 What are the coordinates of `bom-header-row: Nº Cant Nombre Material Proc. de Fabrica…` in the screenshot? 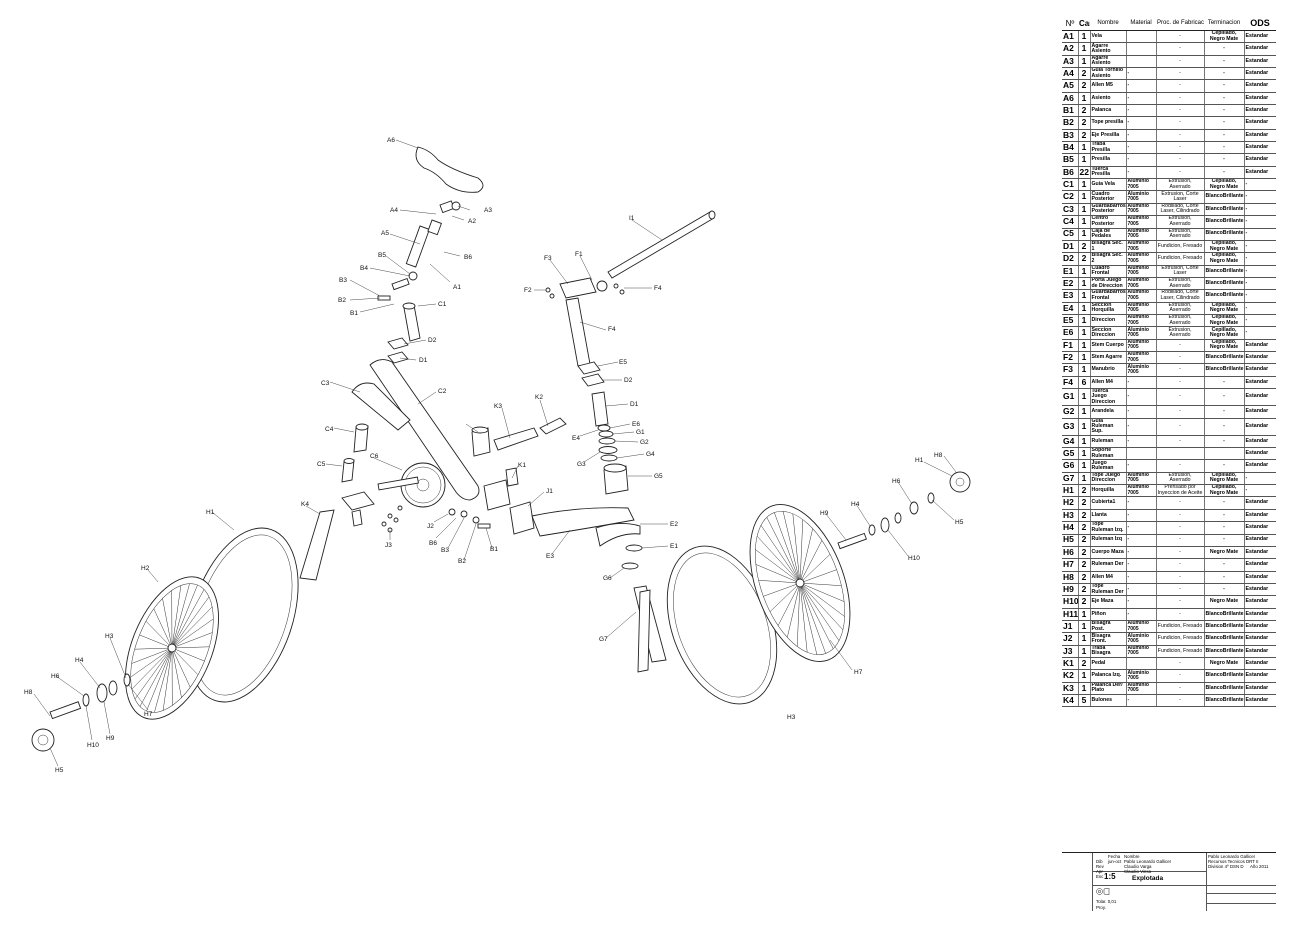 It's located at (1169, 23).